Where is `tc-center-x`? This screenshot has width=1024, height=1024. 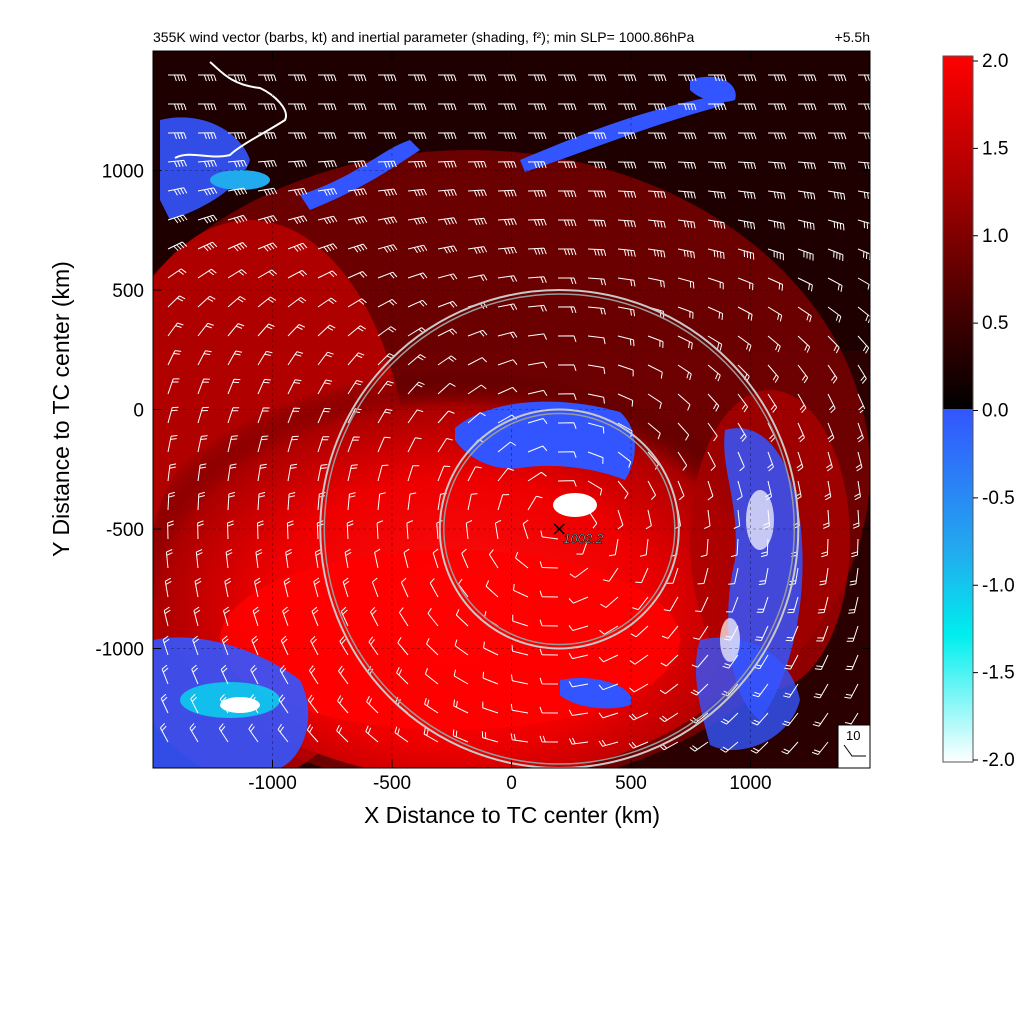 tc-center-x is located at coordinates (559, 529).